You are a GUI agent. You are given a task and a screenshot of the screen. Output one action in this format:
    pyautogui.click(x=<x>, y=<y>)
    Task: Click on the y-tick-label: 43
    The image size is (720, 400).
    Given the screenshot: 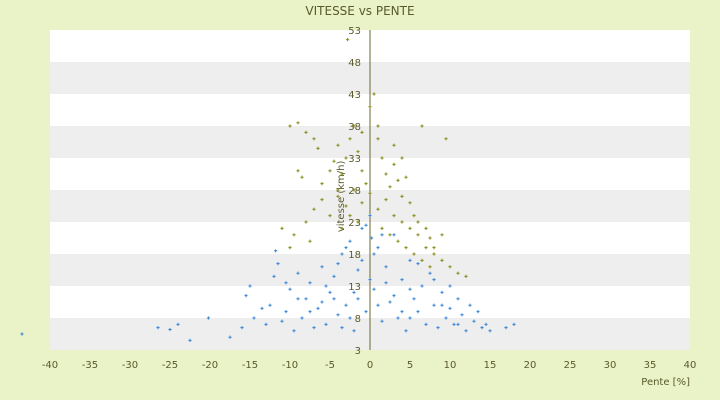 What is the action you would take?
    pyautogui.click(x=354, y=95)
    